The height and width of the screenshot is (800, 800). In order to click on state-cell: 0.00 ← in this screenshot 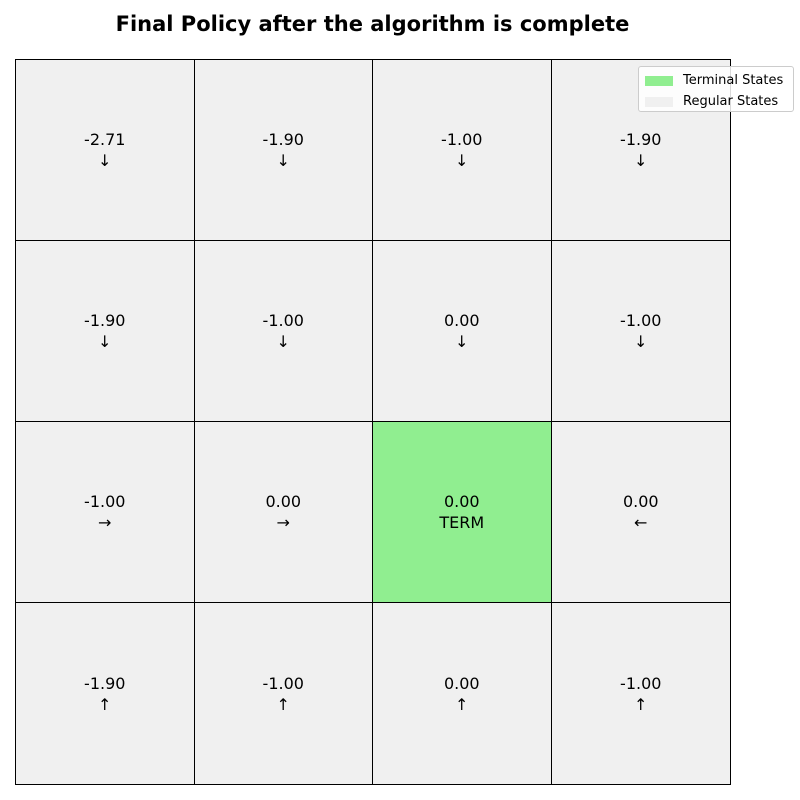, I will do `click(640, 512)`.